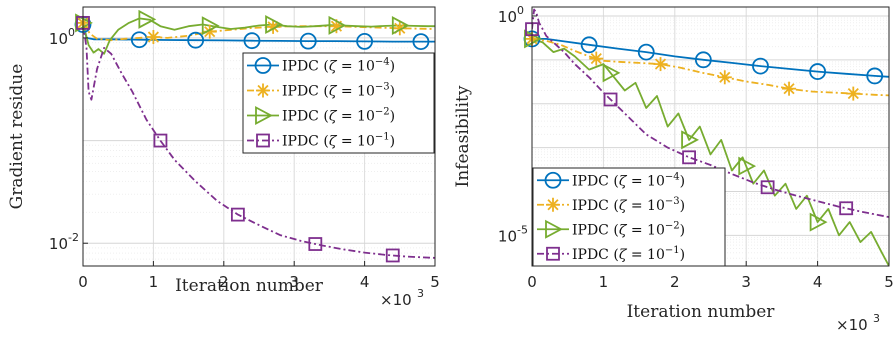  I want to click on y-tick-label-exponent: -5, so click(522, 229).